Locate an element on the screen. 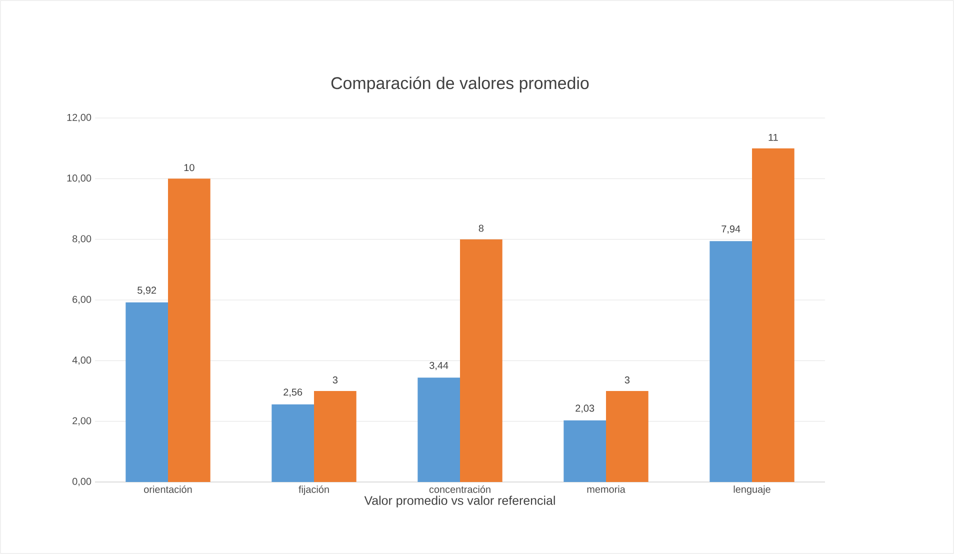 Image resolution: width=954 pixels, height=554 pixels. x-axis-title: Valor promedio vs valor referencial is located at coordinates (459, 502).